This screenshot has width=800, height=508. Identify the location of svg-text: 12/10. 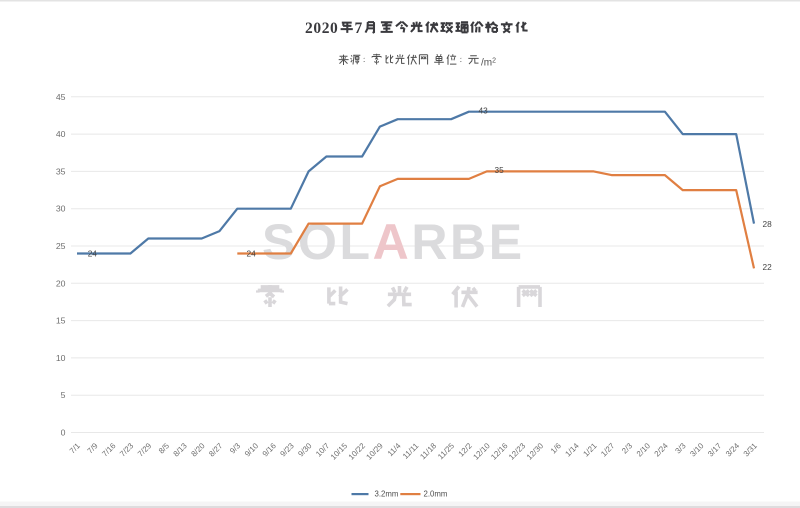
(481, 451).